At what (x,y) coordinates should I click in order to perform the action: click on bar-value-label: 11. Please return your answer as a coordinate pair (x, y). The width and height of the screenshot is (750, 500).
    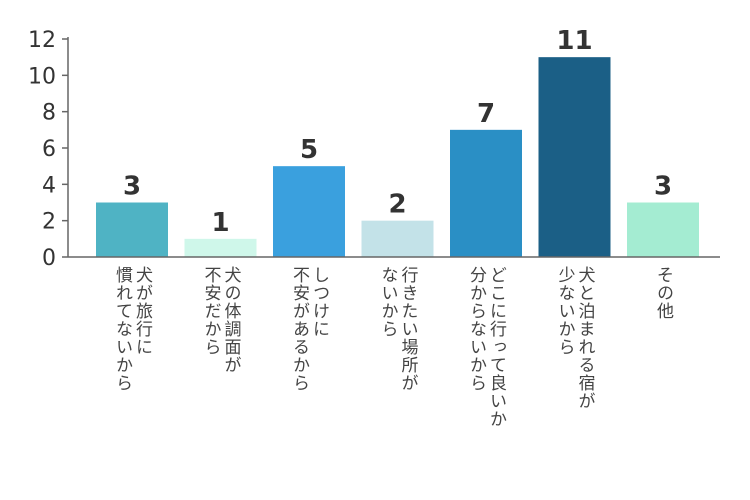
    Looking at the image, I should click on (574, 41).